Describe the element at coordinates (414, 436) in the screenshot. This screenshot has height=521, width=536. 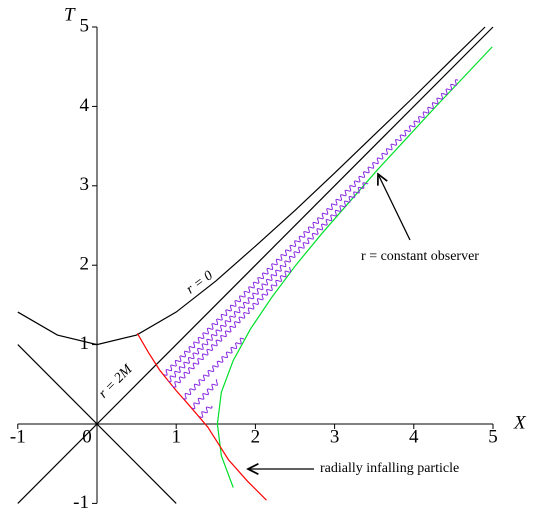
I see `x-tick-label: 4` at that location.